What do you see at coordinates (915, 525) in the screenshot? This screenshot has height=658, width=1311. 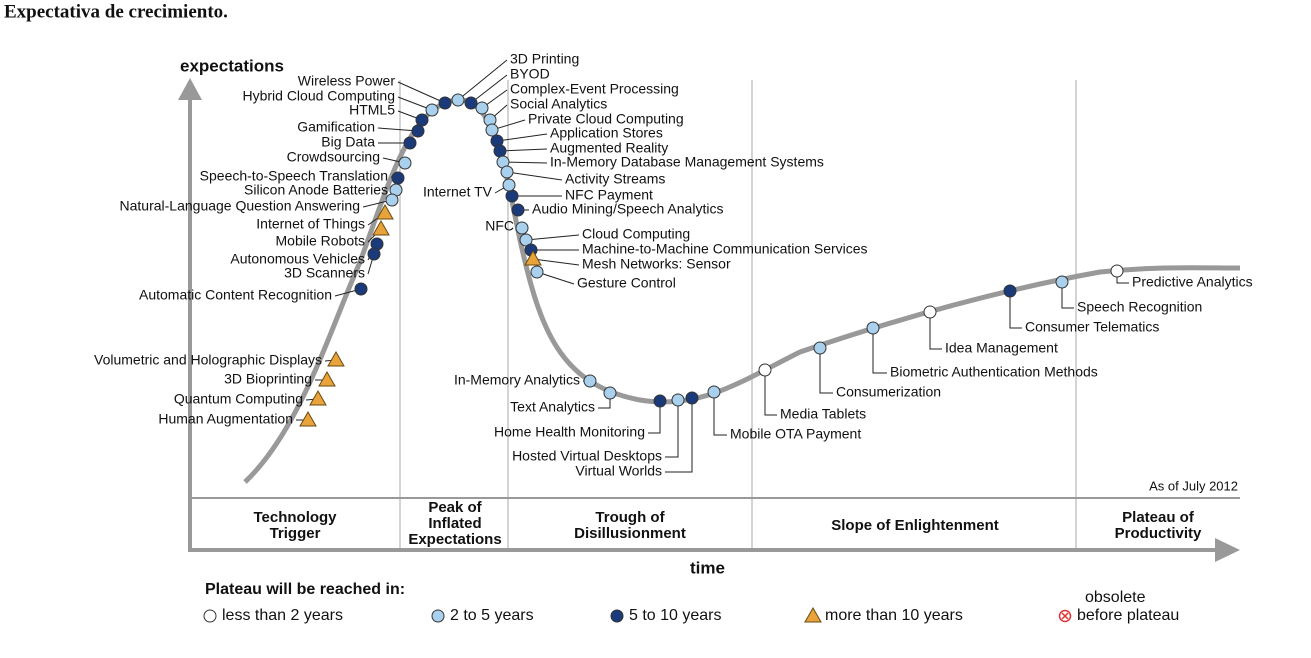 I see `phase-label: Slope of Enlightenment` at bounding box center [915, 525].